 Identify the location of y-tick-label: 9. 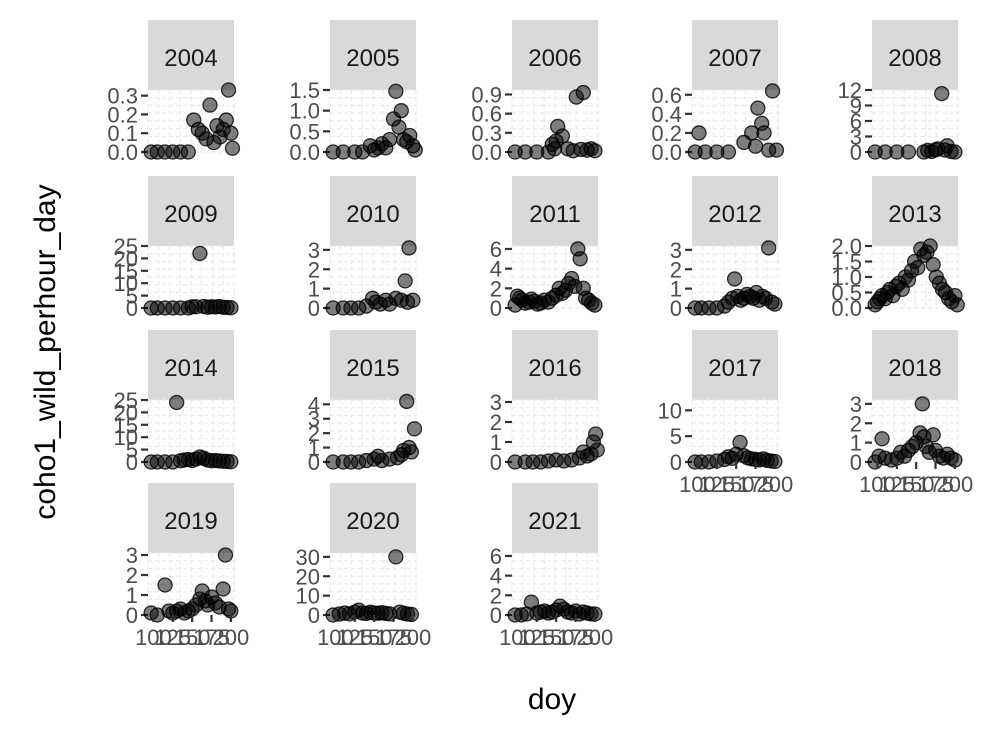
(856, 106).